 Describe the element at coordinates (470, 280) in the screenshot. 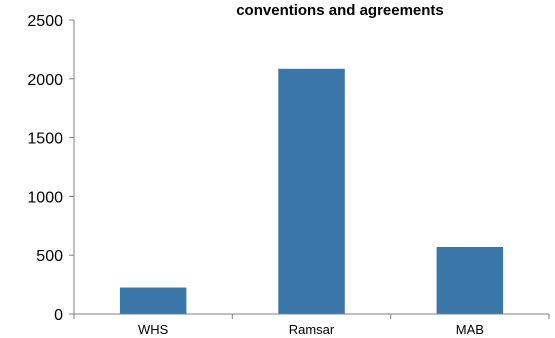

I see `bar-mab` at that location.